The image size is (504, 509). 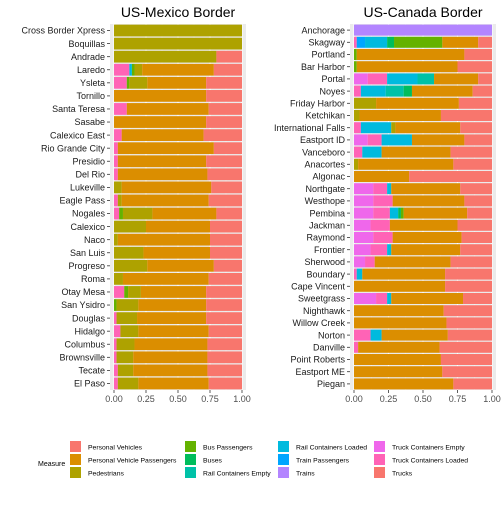 I want to click on y-tick-label: Boundary, so click(x=325, y=274).